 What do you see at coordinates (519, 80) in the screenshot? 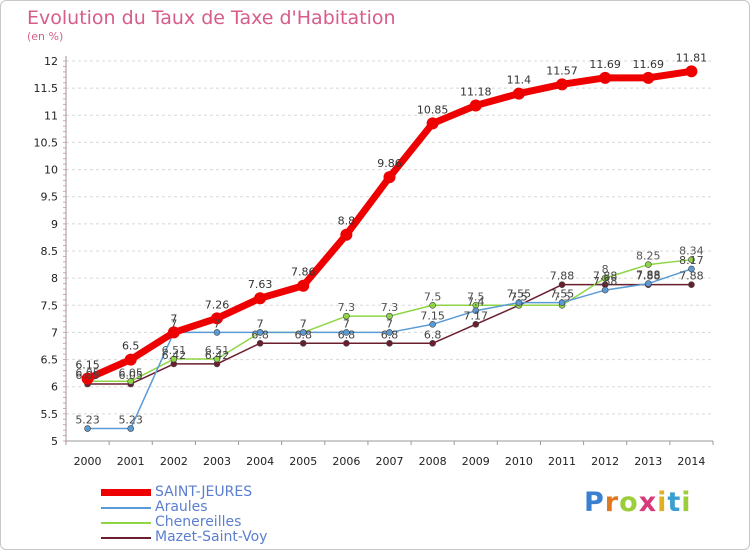
I see `data-label: 11.4` at bounding box center [519, 80].